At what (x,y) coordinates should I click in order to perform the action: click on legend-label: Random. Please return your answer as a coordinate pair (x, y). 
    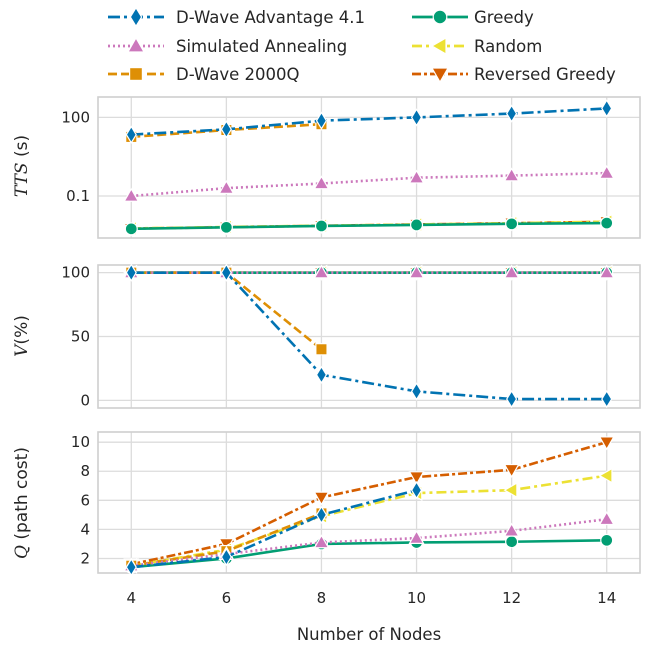
    Looking at the image, I should click on (508, 46).